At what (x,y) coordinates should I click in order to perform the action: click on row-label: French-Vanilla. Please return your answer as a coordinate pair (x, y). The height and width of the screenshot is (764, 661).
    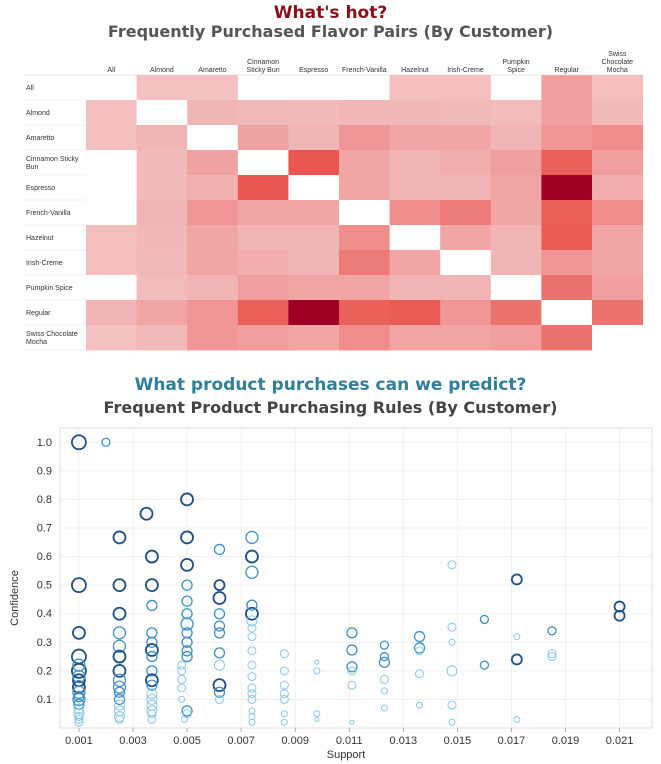
    Looking at the image, I should click on (48, 213).